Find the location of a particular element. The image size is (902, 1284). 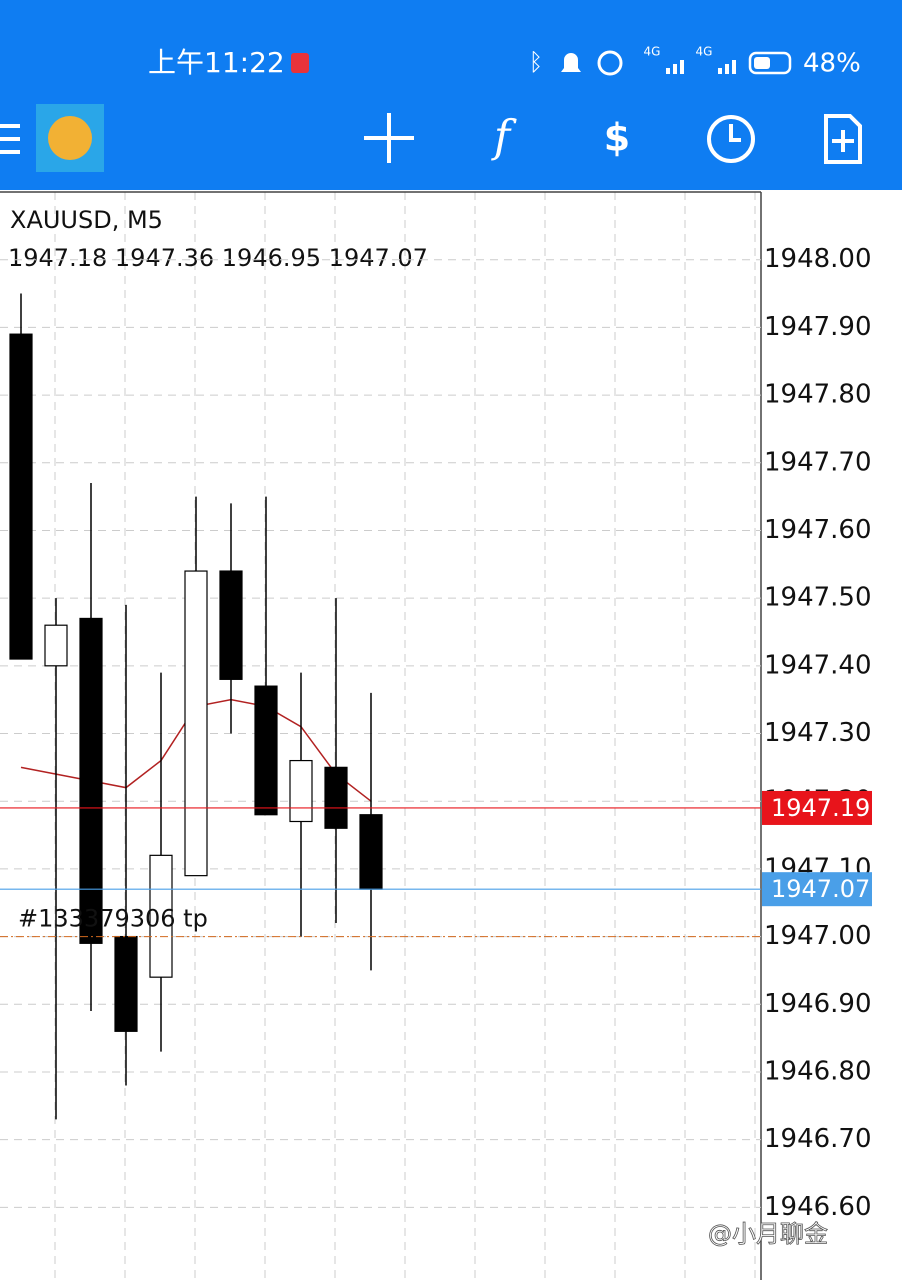

y-tick-label: 1946.80 is located at coordinates (818, 1071).